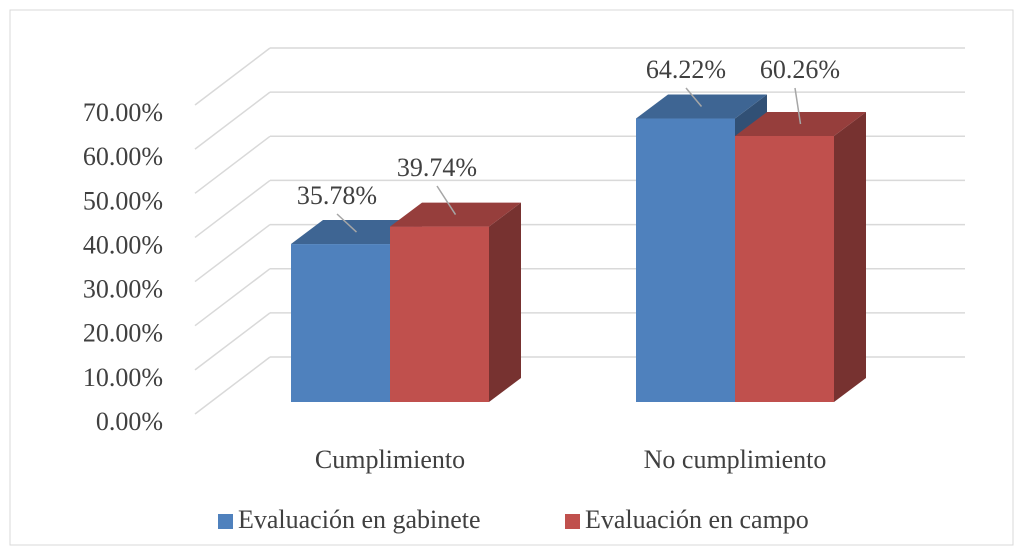  Describe the element at coordinates (123, 244) in the screenshot. I see `y-tick-label: 40.00%` at that location.